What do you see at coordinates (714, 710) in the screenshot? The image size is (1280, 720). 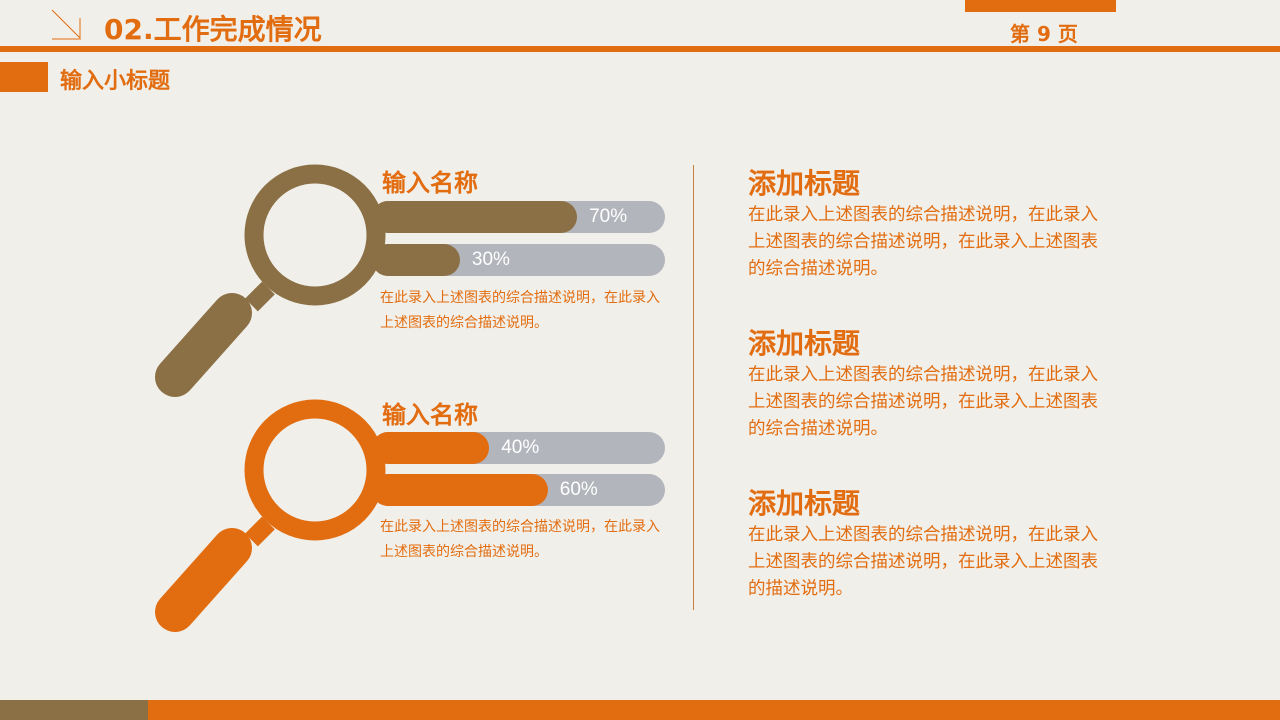 I see `footer-bar-orange` at bounding box center [714, 710].